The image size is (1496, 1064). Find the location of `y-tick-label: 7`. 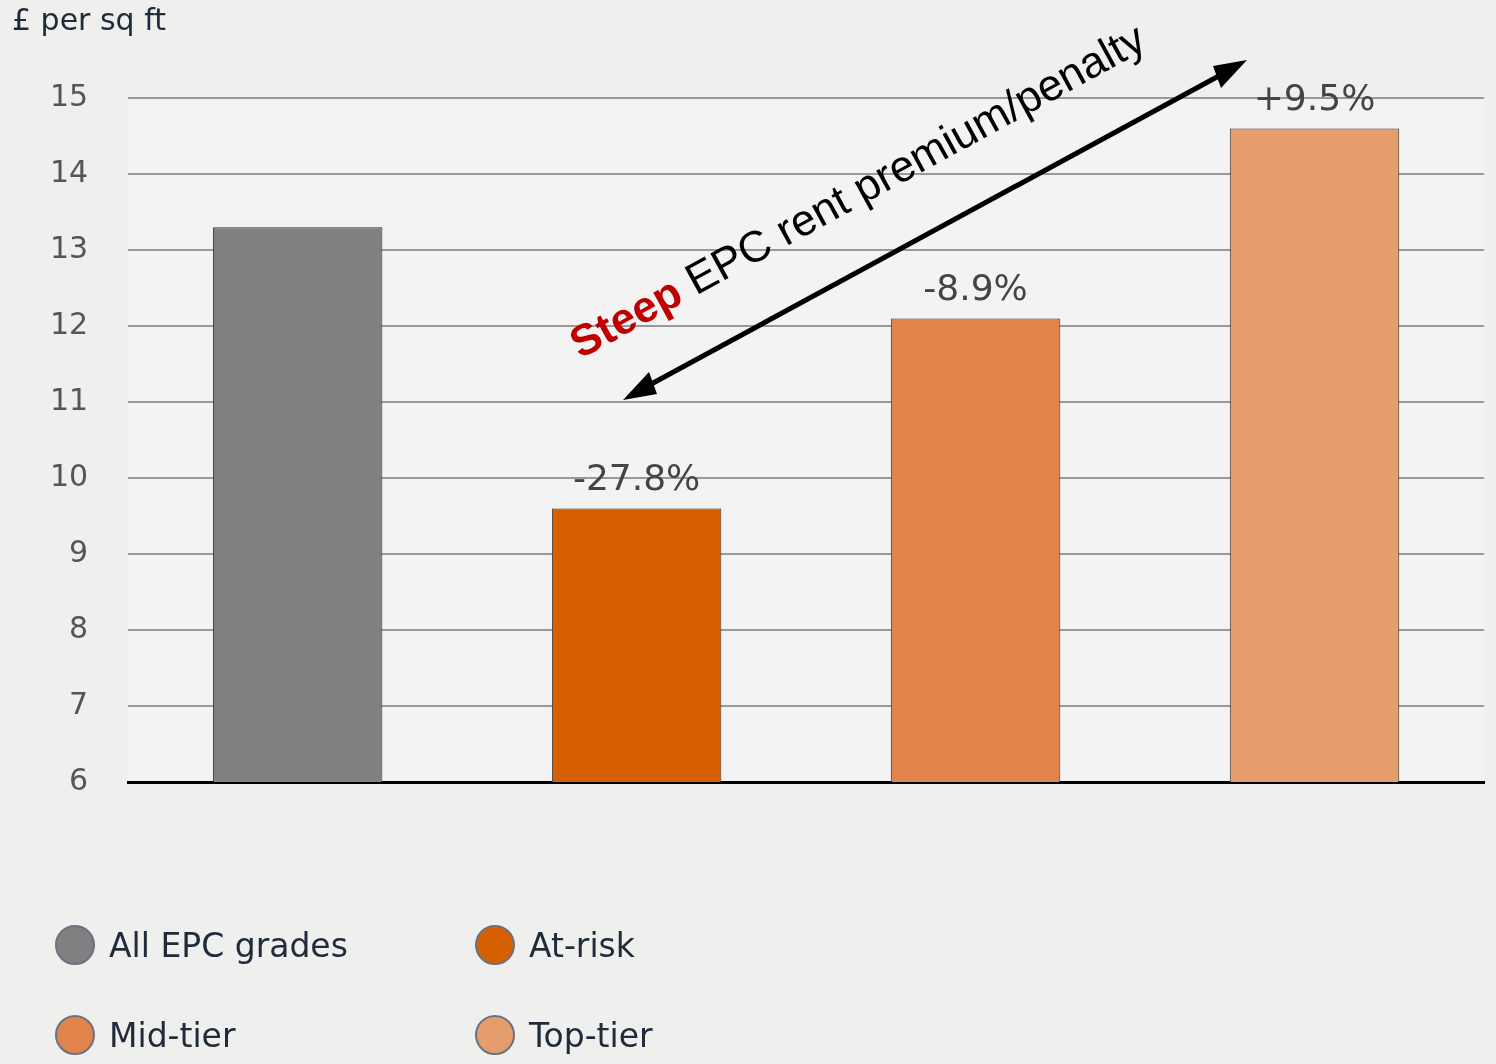

y-tick-label: 7 is located at coordinates (79, 703).